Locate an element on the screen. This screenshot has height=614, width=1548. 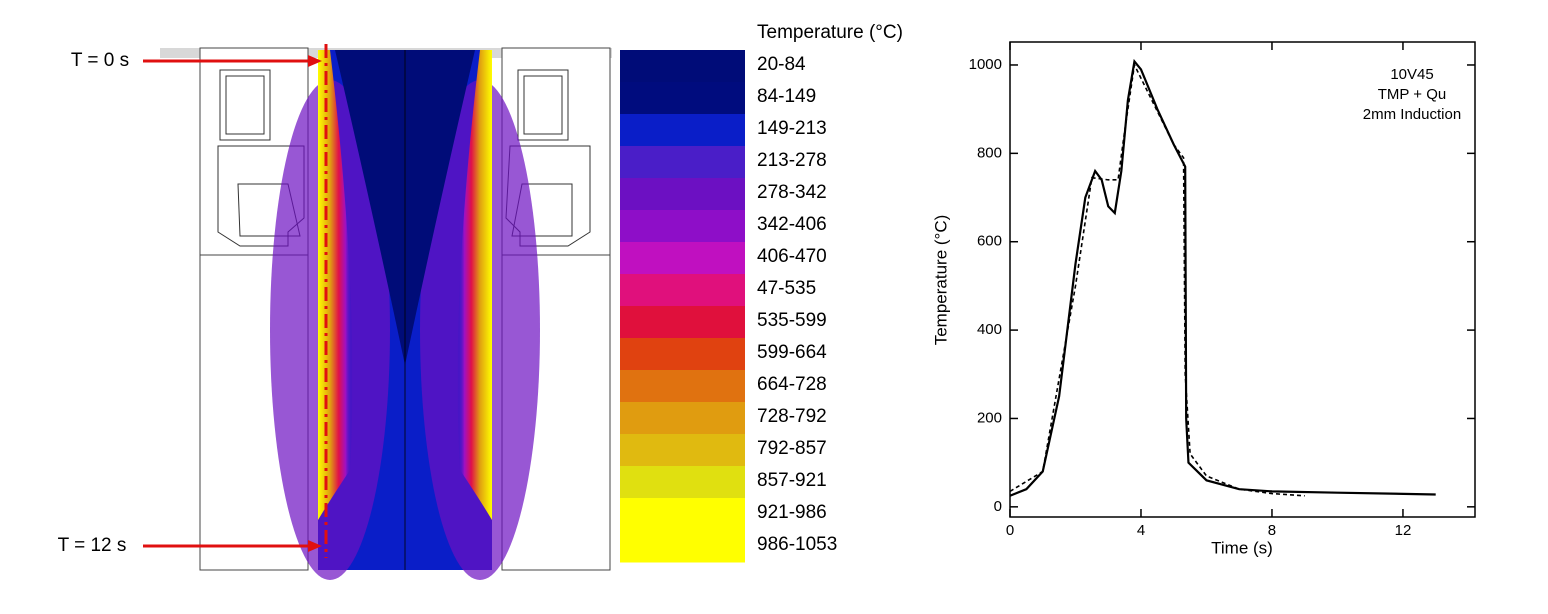
x-axis-label: Time (s) is located at coordinates (1242, 547).